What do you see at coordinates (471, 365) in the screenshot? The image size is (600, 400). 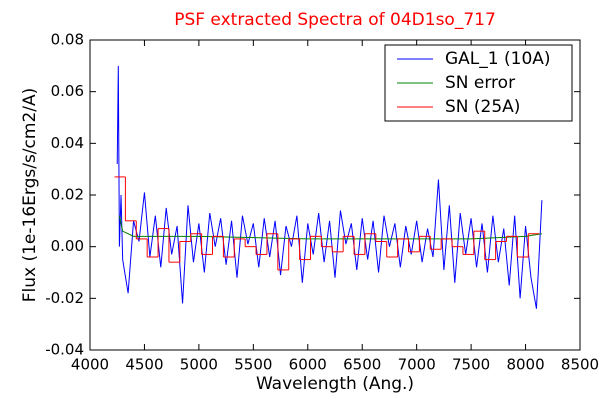 I see `x-tick-label: 7500` at bounding box center [471, 365].